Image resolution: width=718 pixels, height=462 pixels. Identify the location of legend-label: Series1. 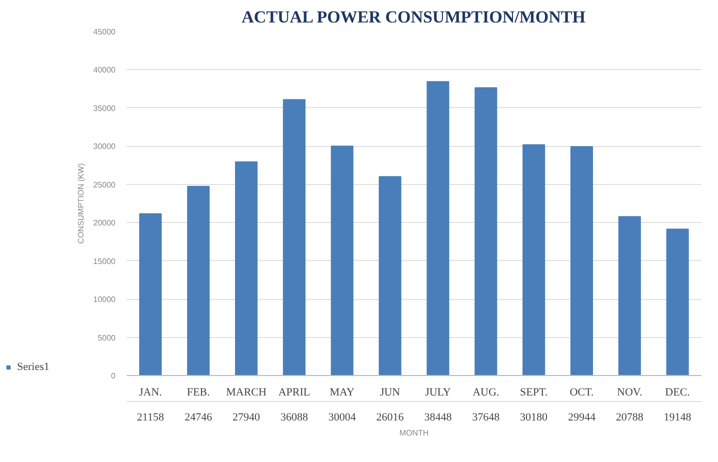
(33, 367).